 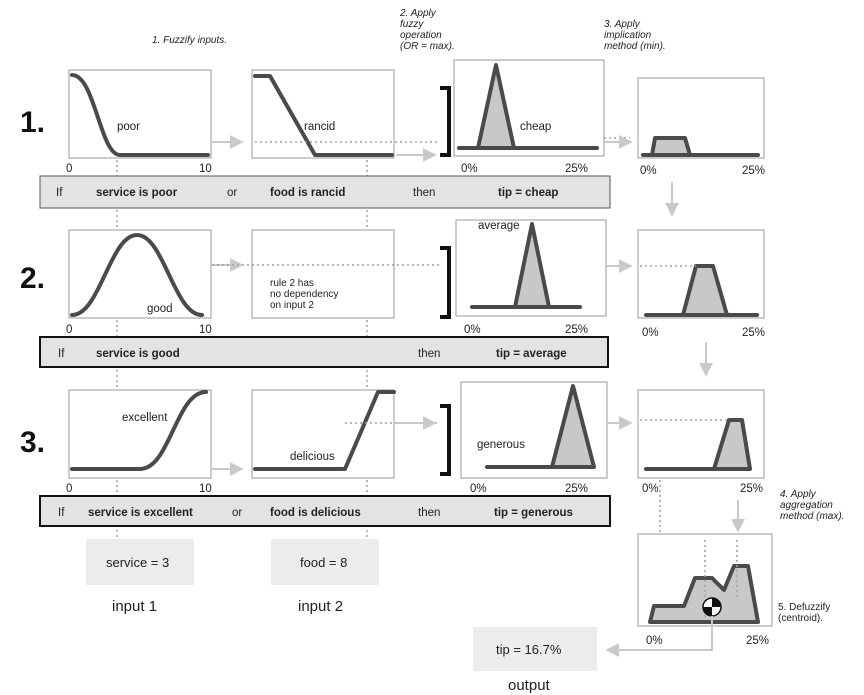 I want to click on step-3-caption: 3. Apply implication method (min)., so click(x=635, y=35).